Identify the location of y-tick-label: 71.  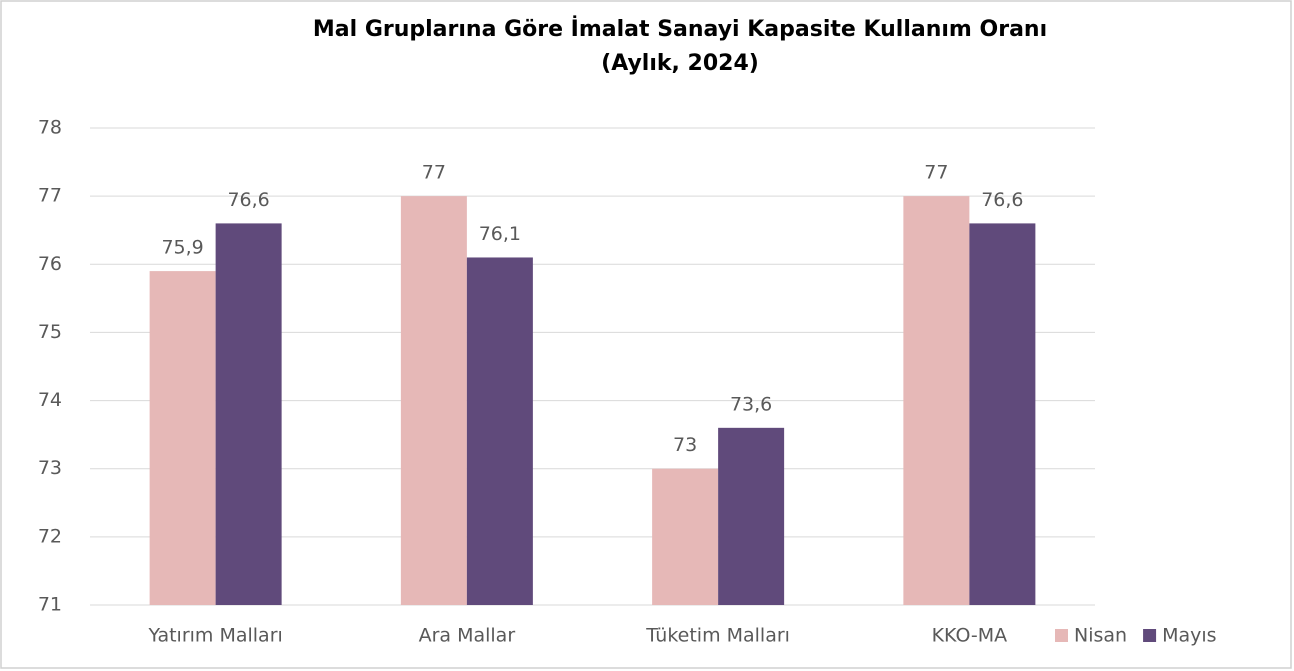
(50, 605).